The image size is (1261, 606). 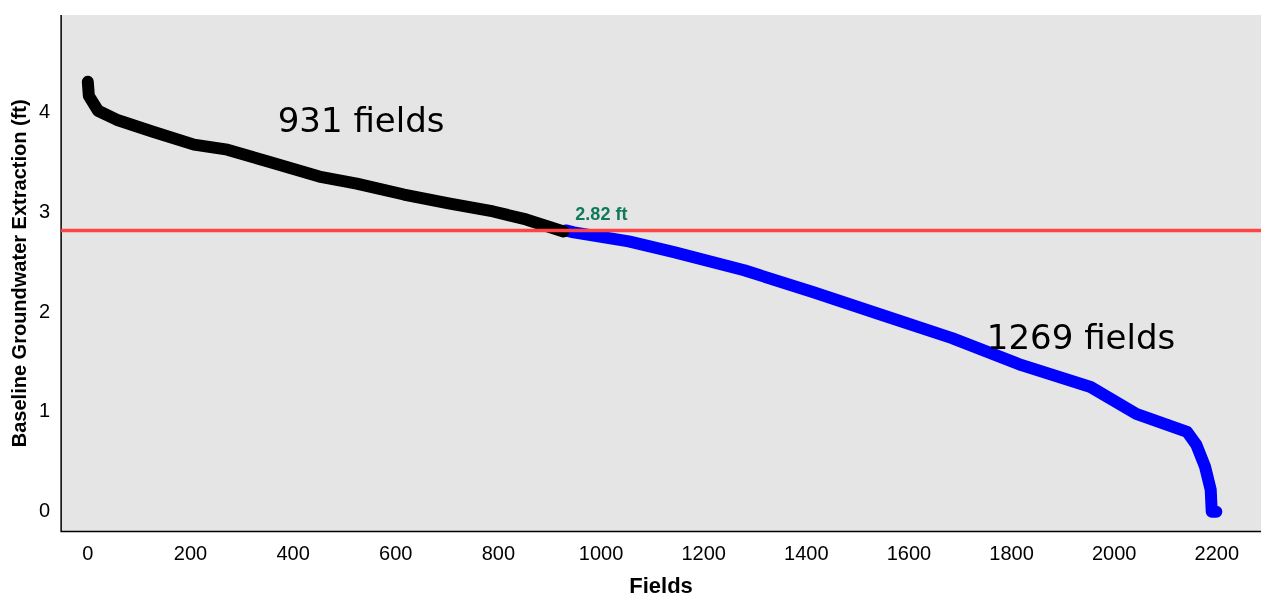 What do you see at coordinates (45, 111) in the screenshot?
I see `y-tick-label: 4` at bounding box center [45, 111].